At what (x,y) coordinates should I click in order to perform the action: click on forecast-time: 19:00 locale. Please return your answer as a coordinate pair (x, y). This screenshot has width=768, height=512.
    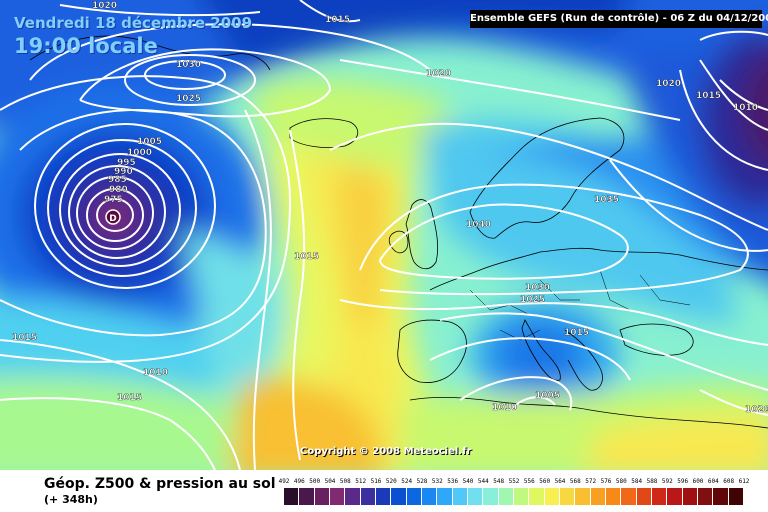
    Looking at the image, I should click on (86, 46).